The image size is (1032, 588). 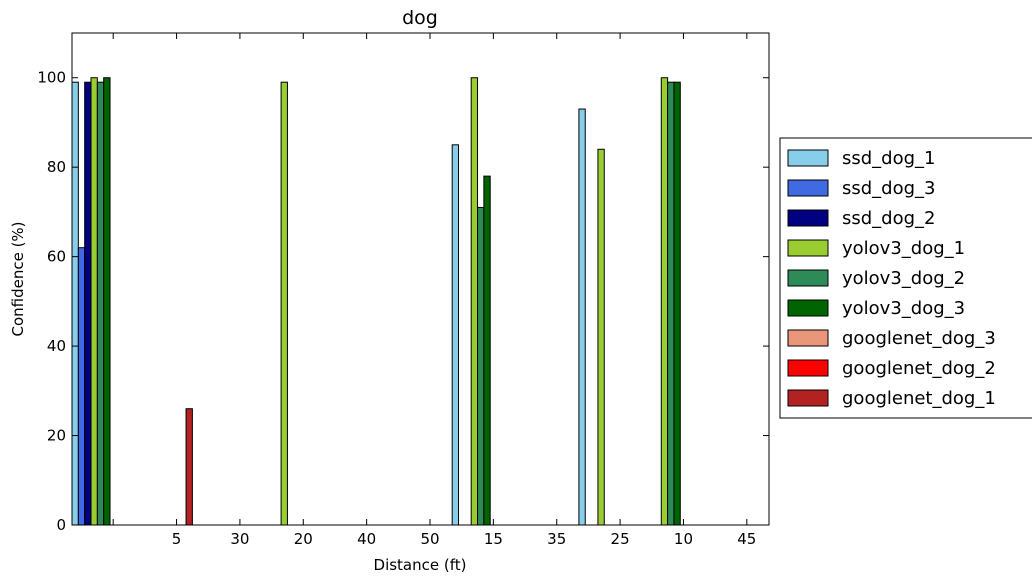 What do you see at coordinates (919, 368) in the screenshot?
I see `legend-label: googlenet_dog_2` at bounding box center [919, 368].